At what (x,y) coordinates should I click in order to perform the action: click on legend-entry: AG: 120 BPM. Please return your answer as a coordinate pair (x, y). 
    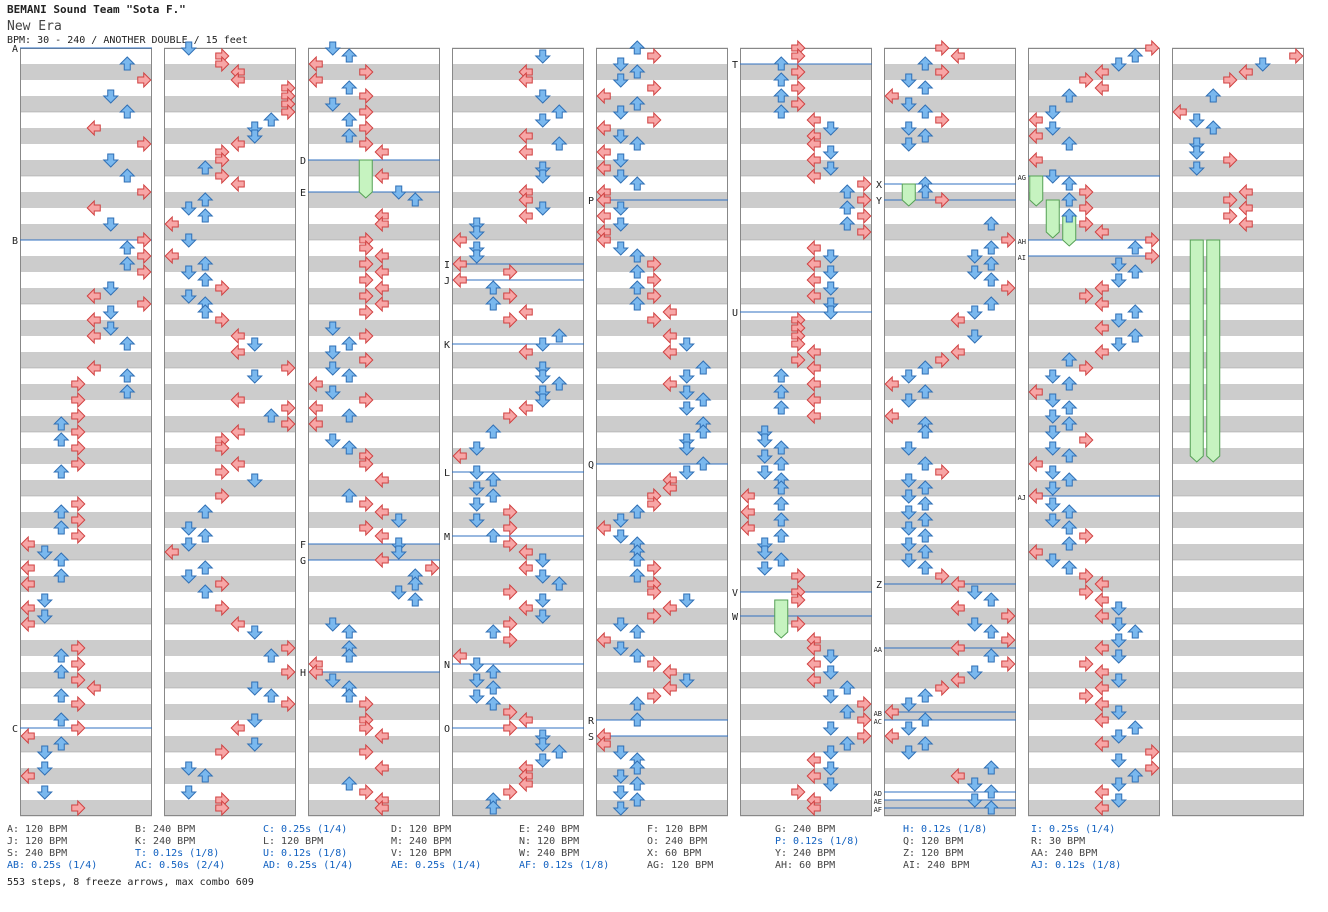
    Looking at the image, I should click on (680, 865).